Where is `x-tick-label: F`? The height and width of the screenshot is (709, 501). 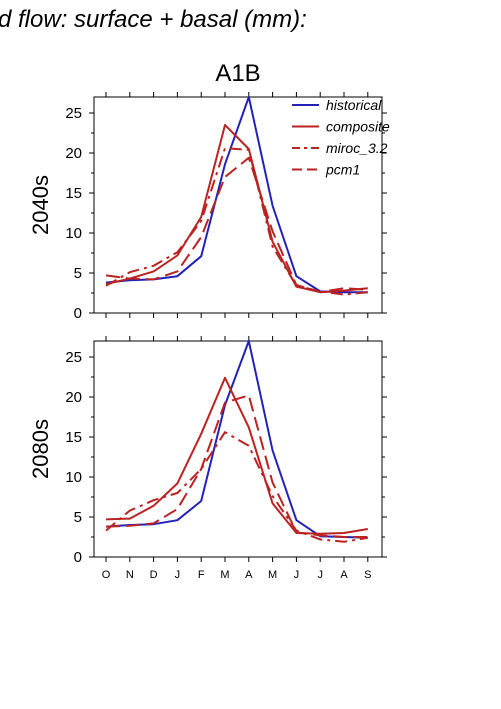 x-tick-label: F is located at coordinates (201, 575).